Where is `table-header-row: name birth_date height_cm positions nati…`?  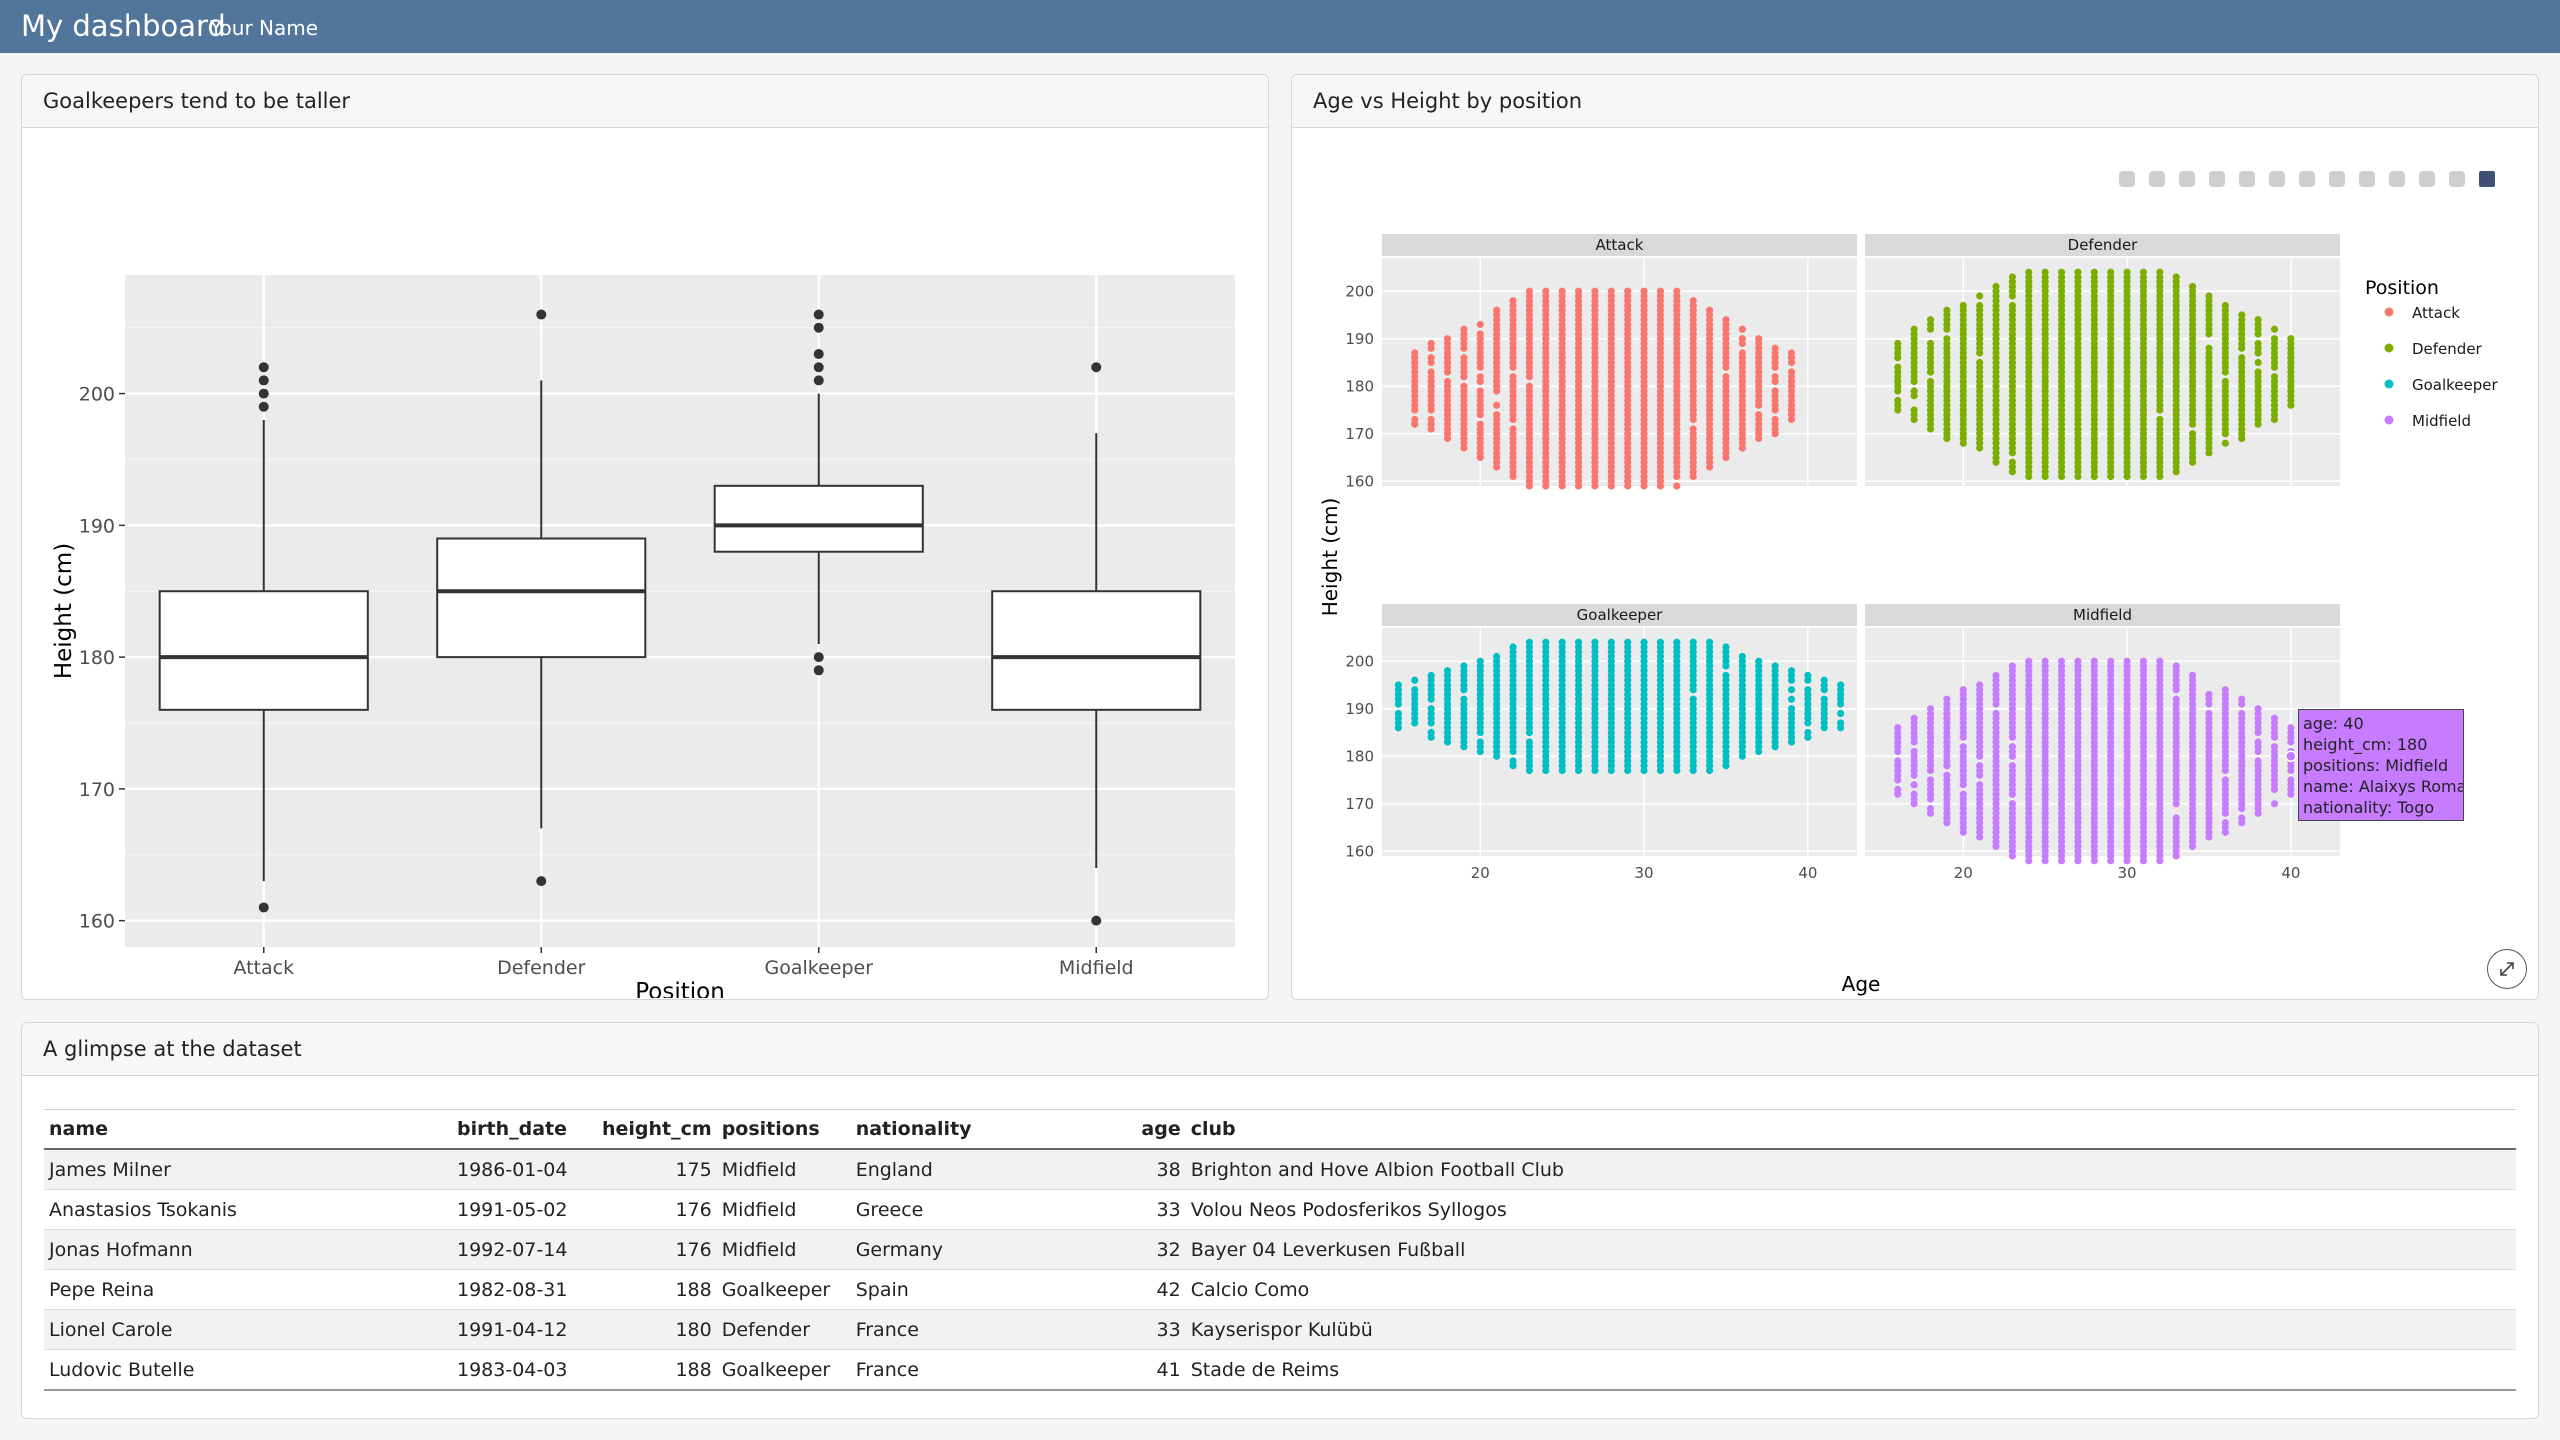
table-header-row: name birth_date height_cm positions nati… is located at coordinates (1280, 1129).